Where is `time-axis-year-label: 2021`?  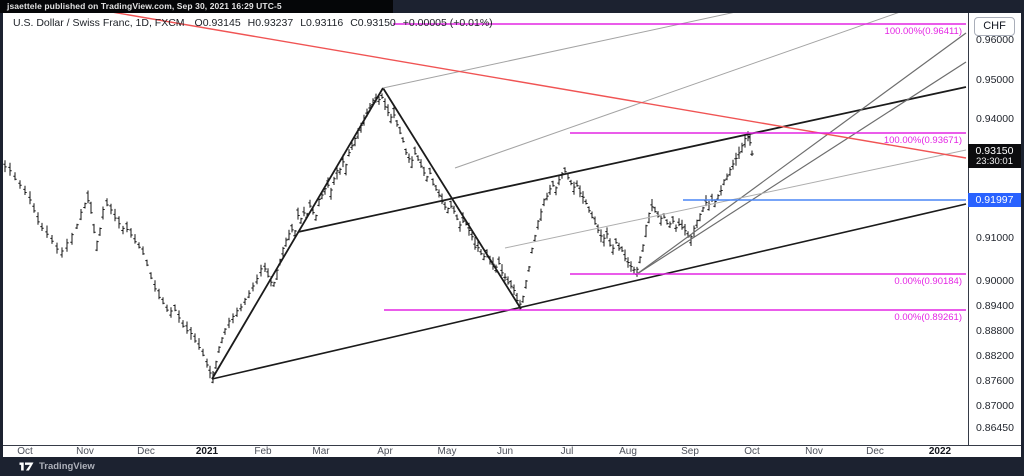
time-axis-year-label: 2021 is located at coordinates (207, 451).